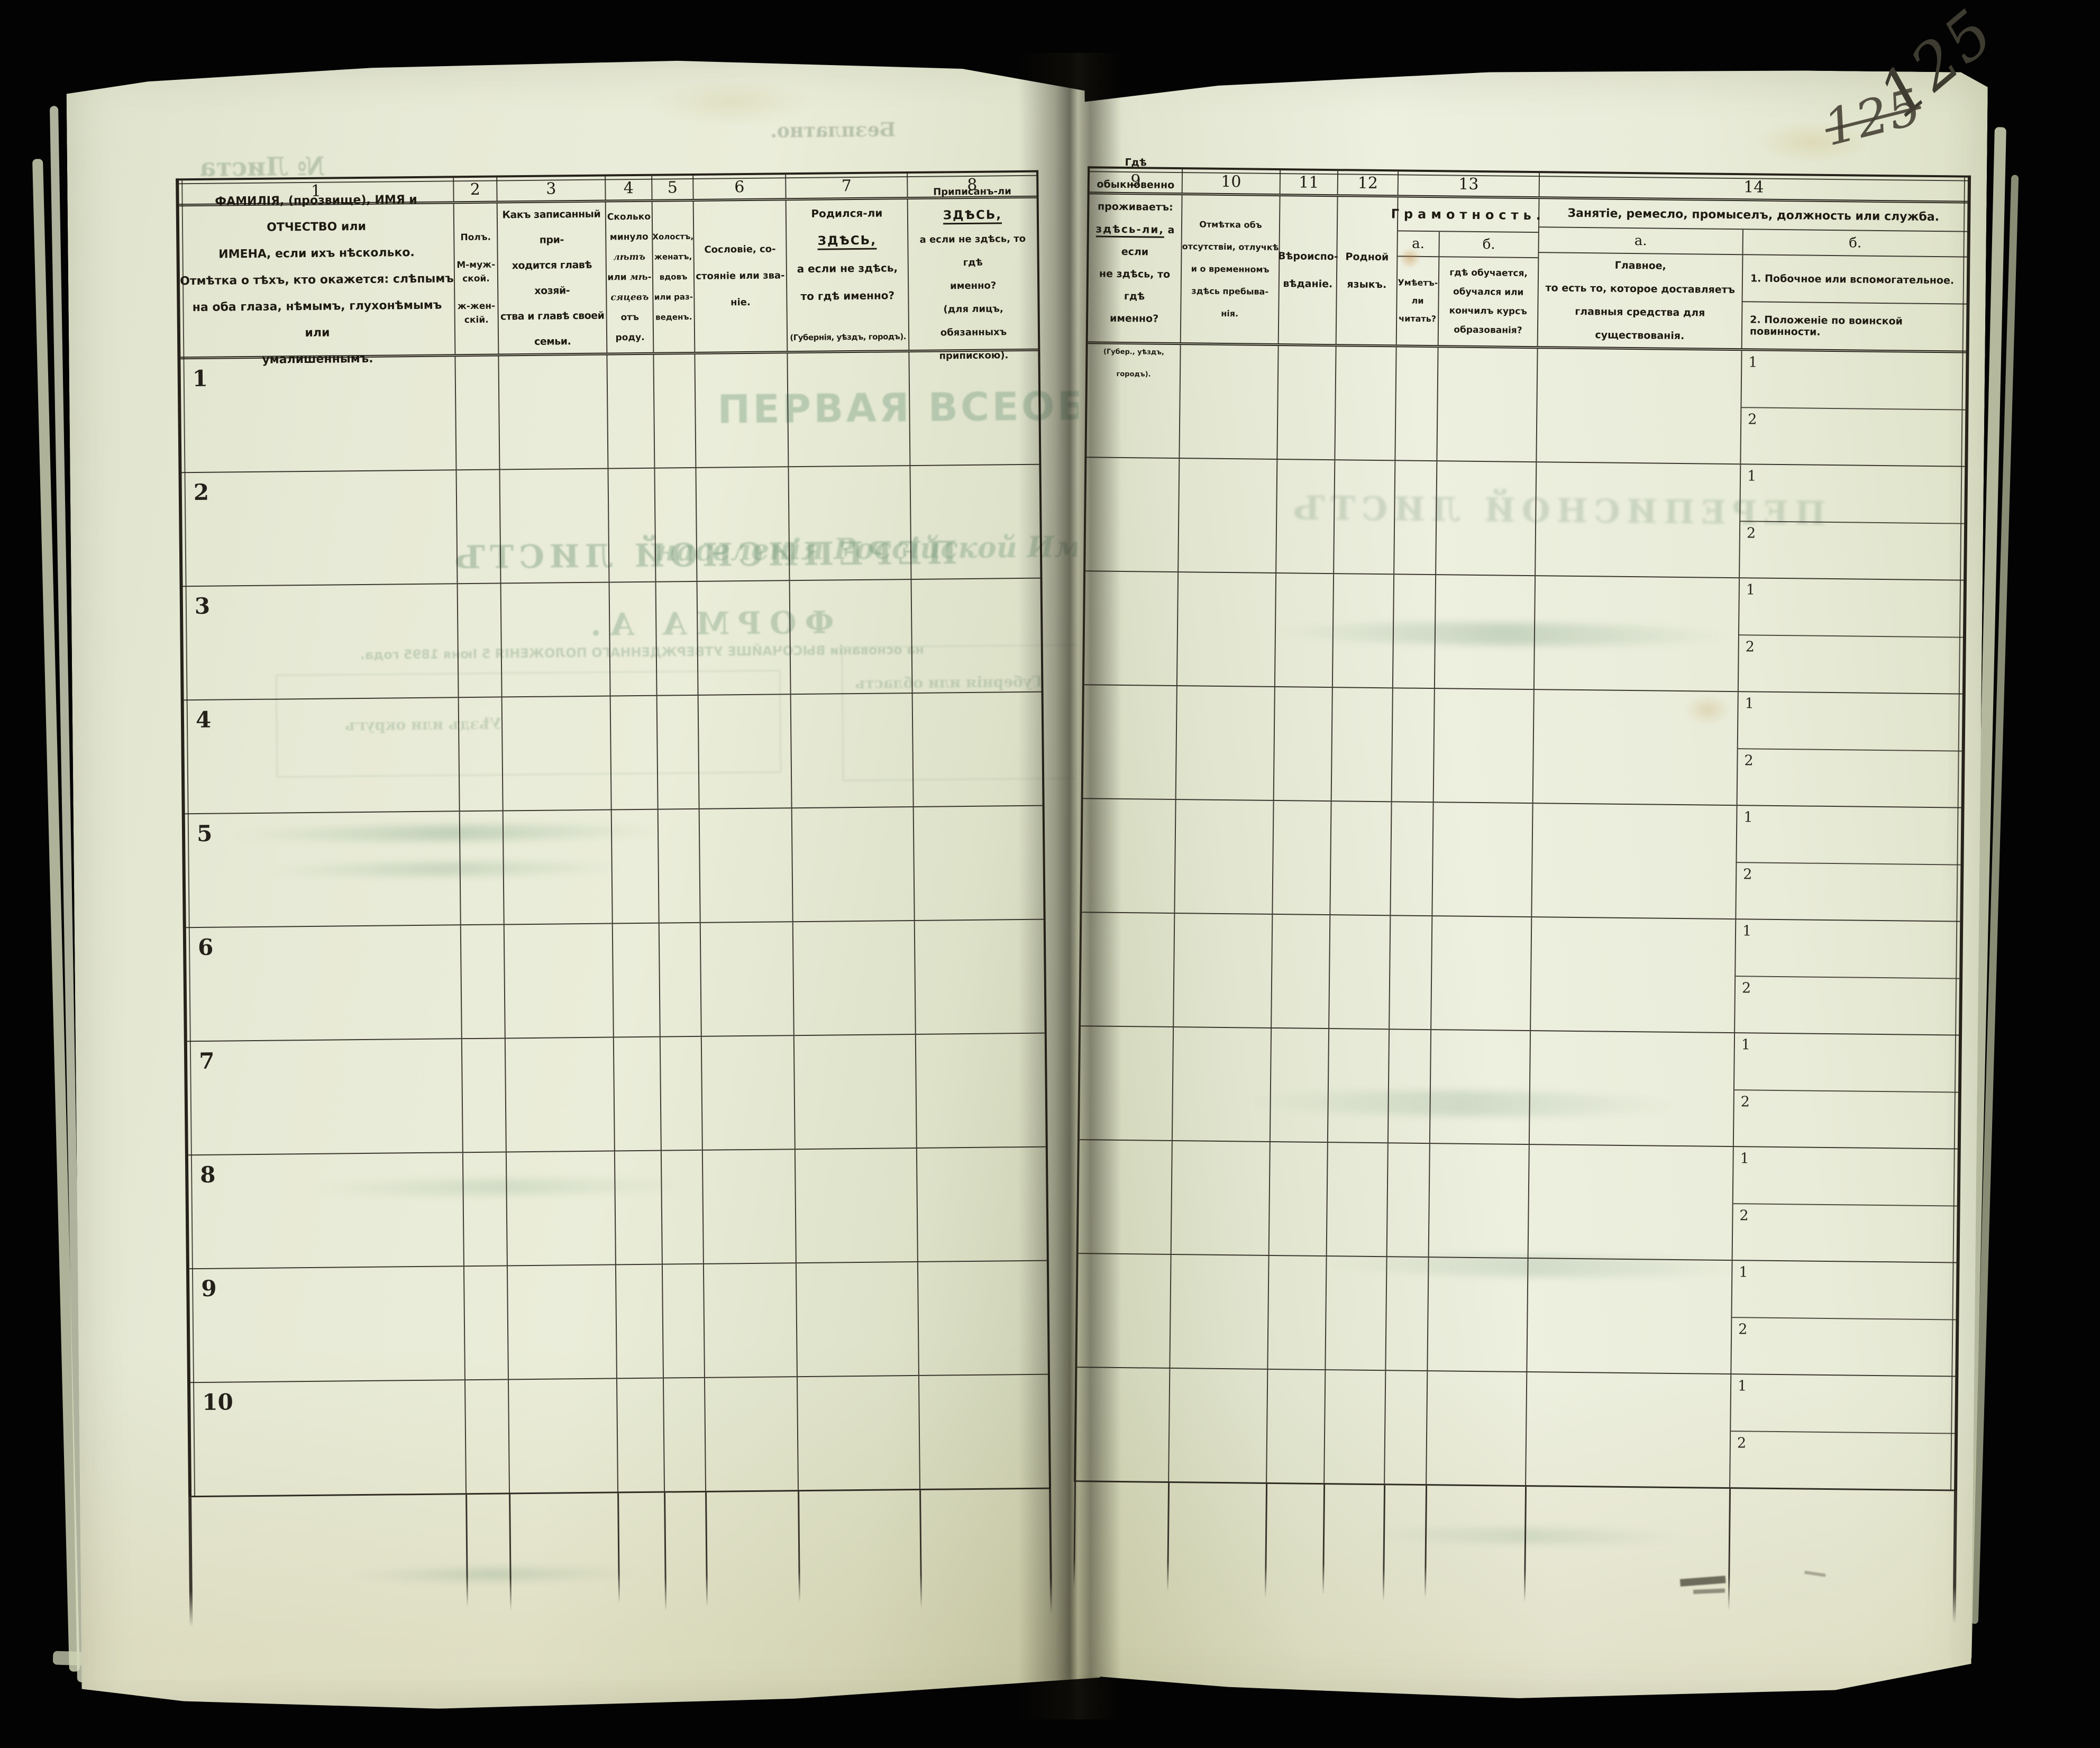 This screenshot has height=1748, width=2100. I want to click on table-row: 9, so click(618, 1322).